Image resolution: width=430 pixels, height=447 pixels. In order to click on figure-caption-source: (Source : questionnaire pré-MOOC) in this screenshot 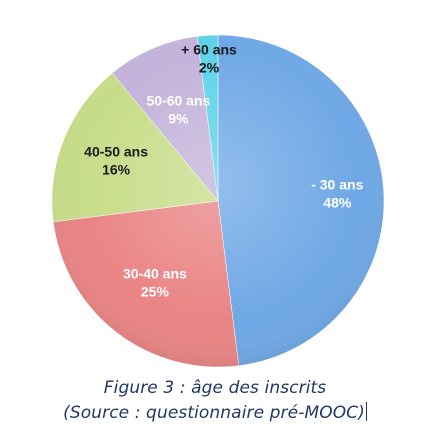, I will do `click(215, 412)`.